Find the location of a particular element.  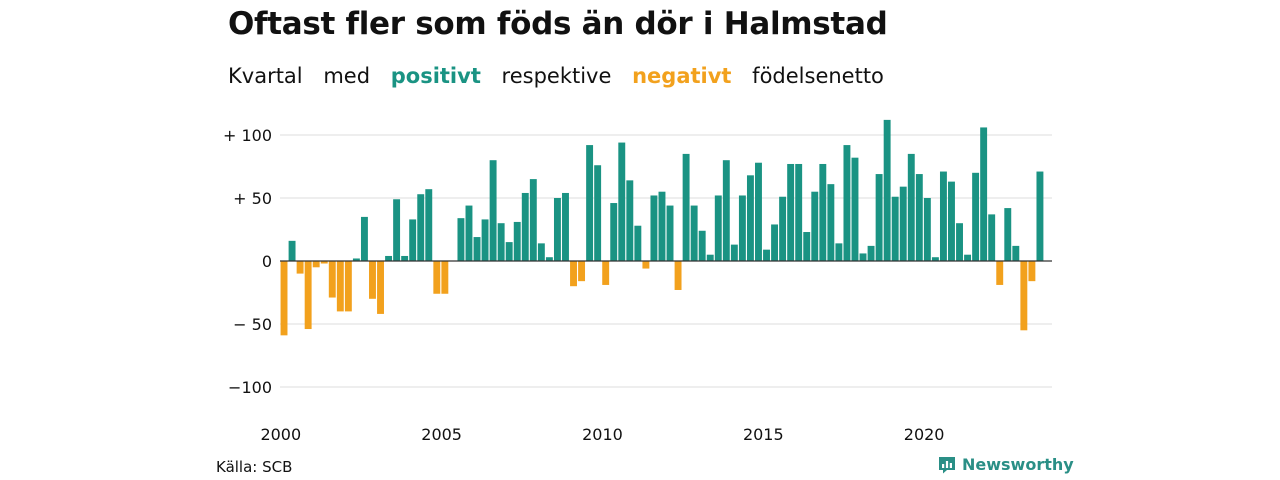

brand-name: Newsworthy is located at coordinates (1018, 464).